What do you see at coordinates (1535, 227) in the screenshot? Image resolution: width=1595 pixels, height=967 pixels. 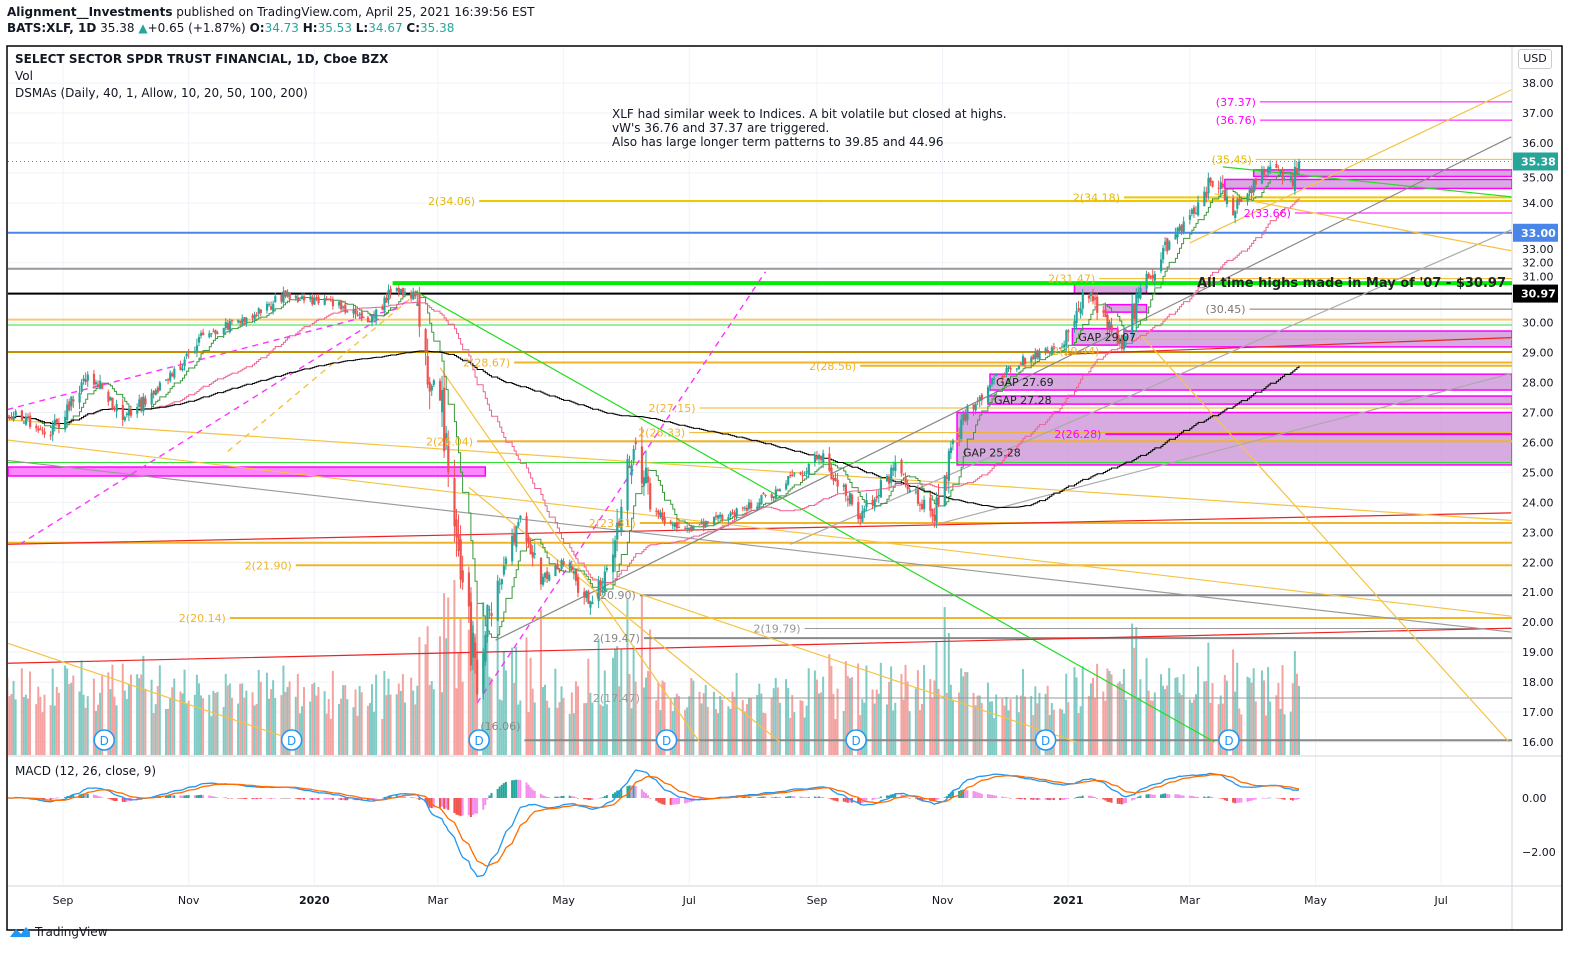 I see `price-tags: 35.38 33.00 30.97` at bounding box center [1535, 227].